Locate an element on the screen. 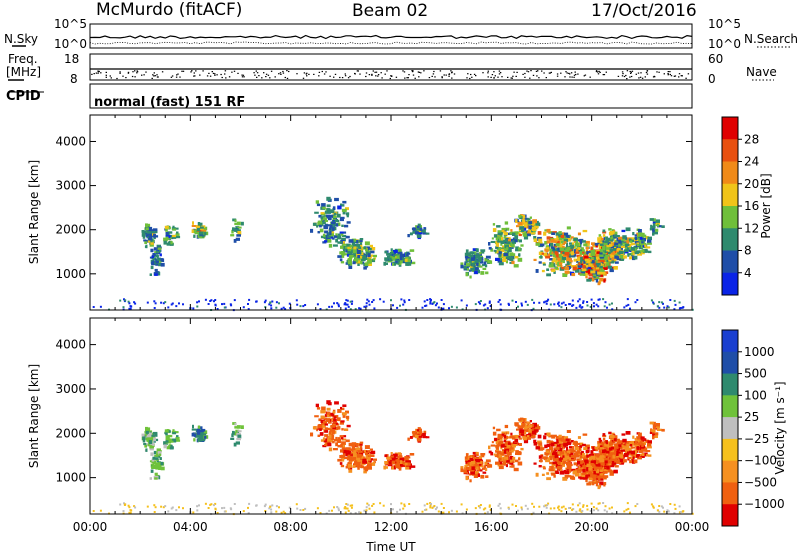  velocity-colorbar-label: 25 is located at coordinates (751, 417).